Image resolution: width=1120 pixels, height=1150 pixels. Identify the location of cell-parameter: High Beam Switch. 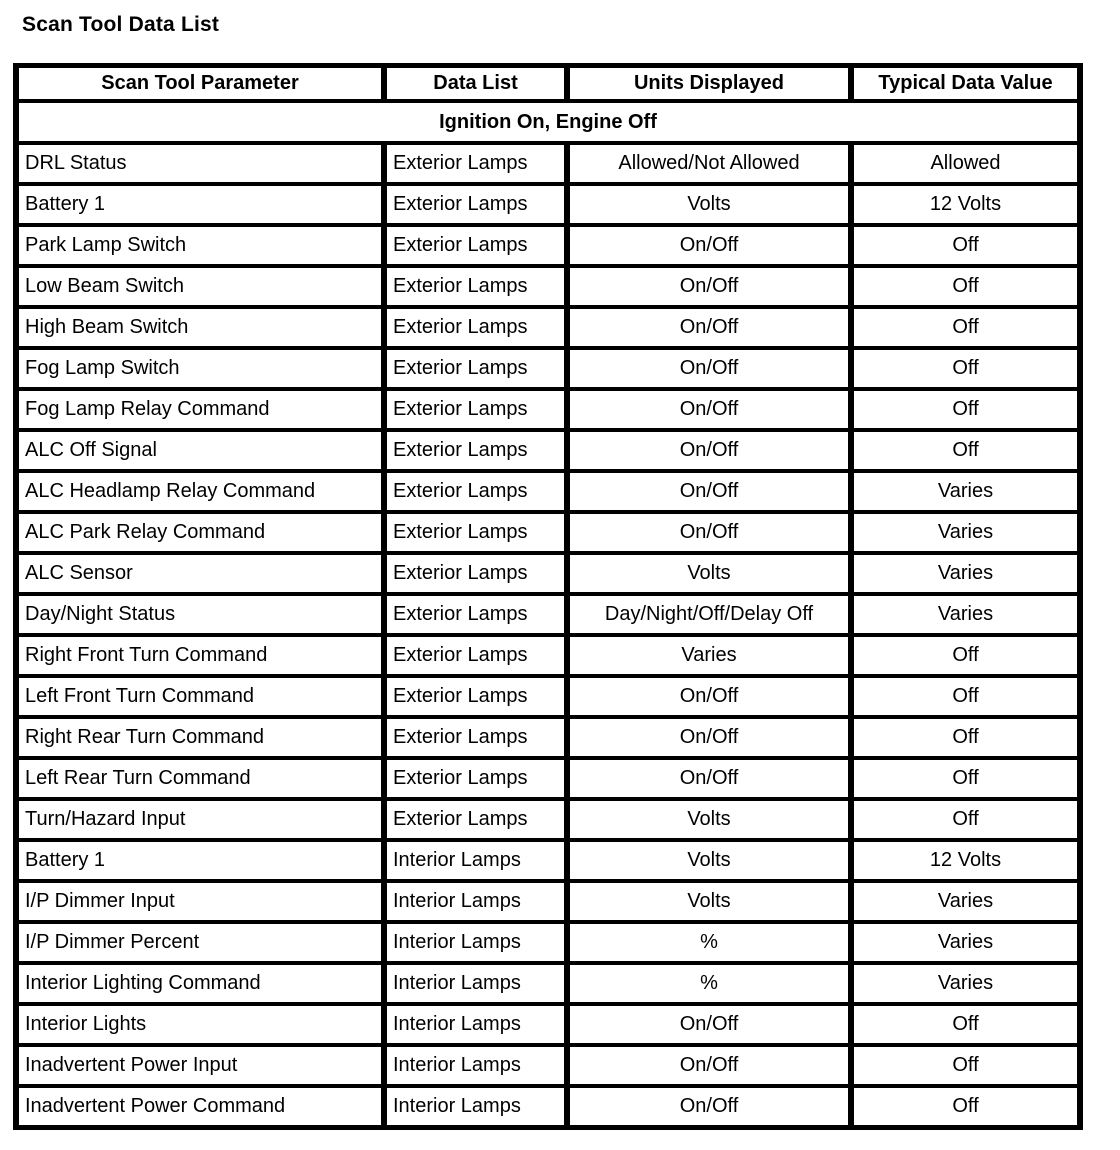
(200, 327).